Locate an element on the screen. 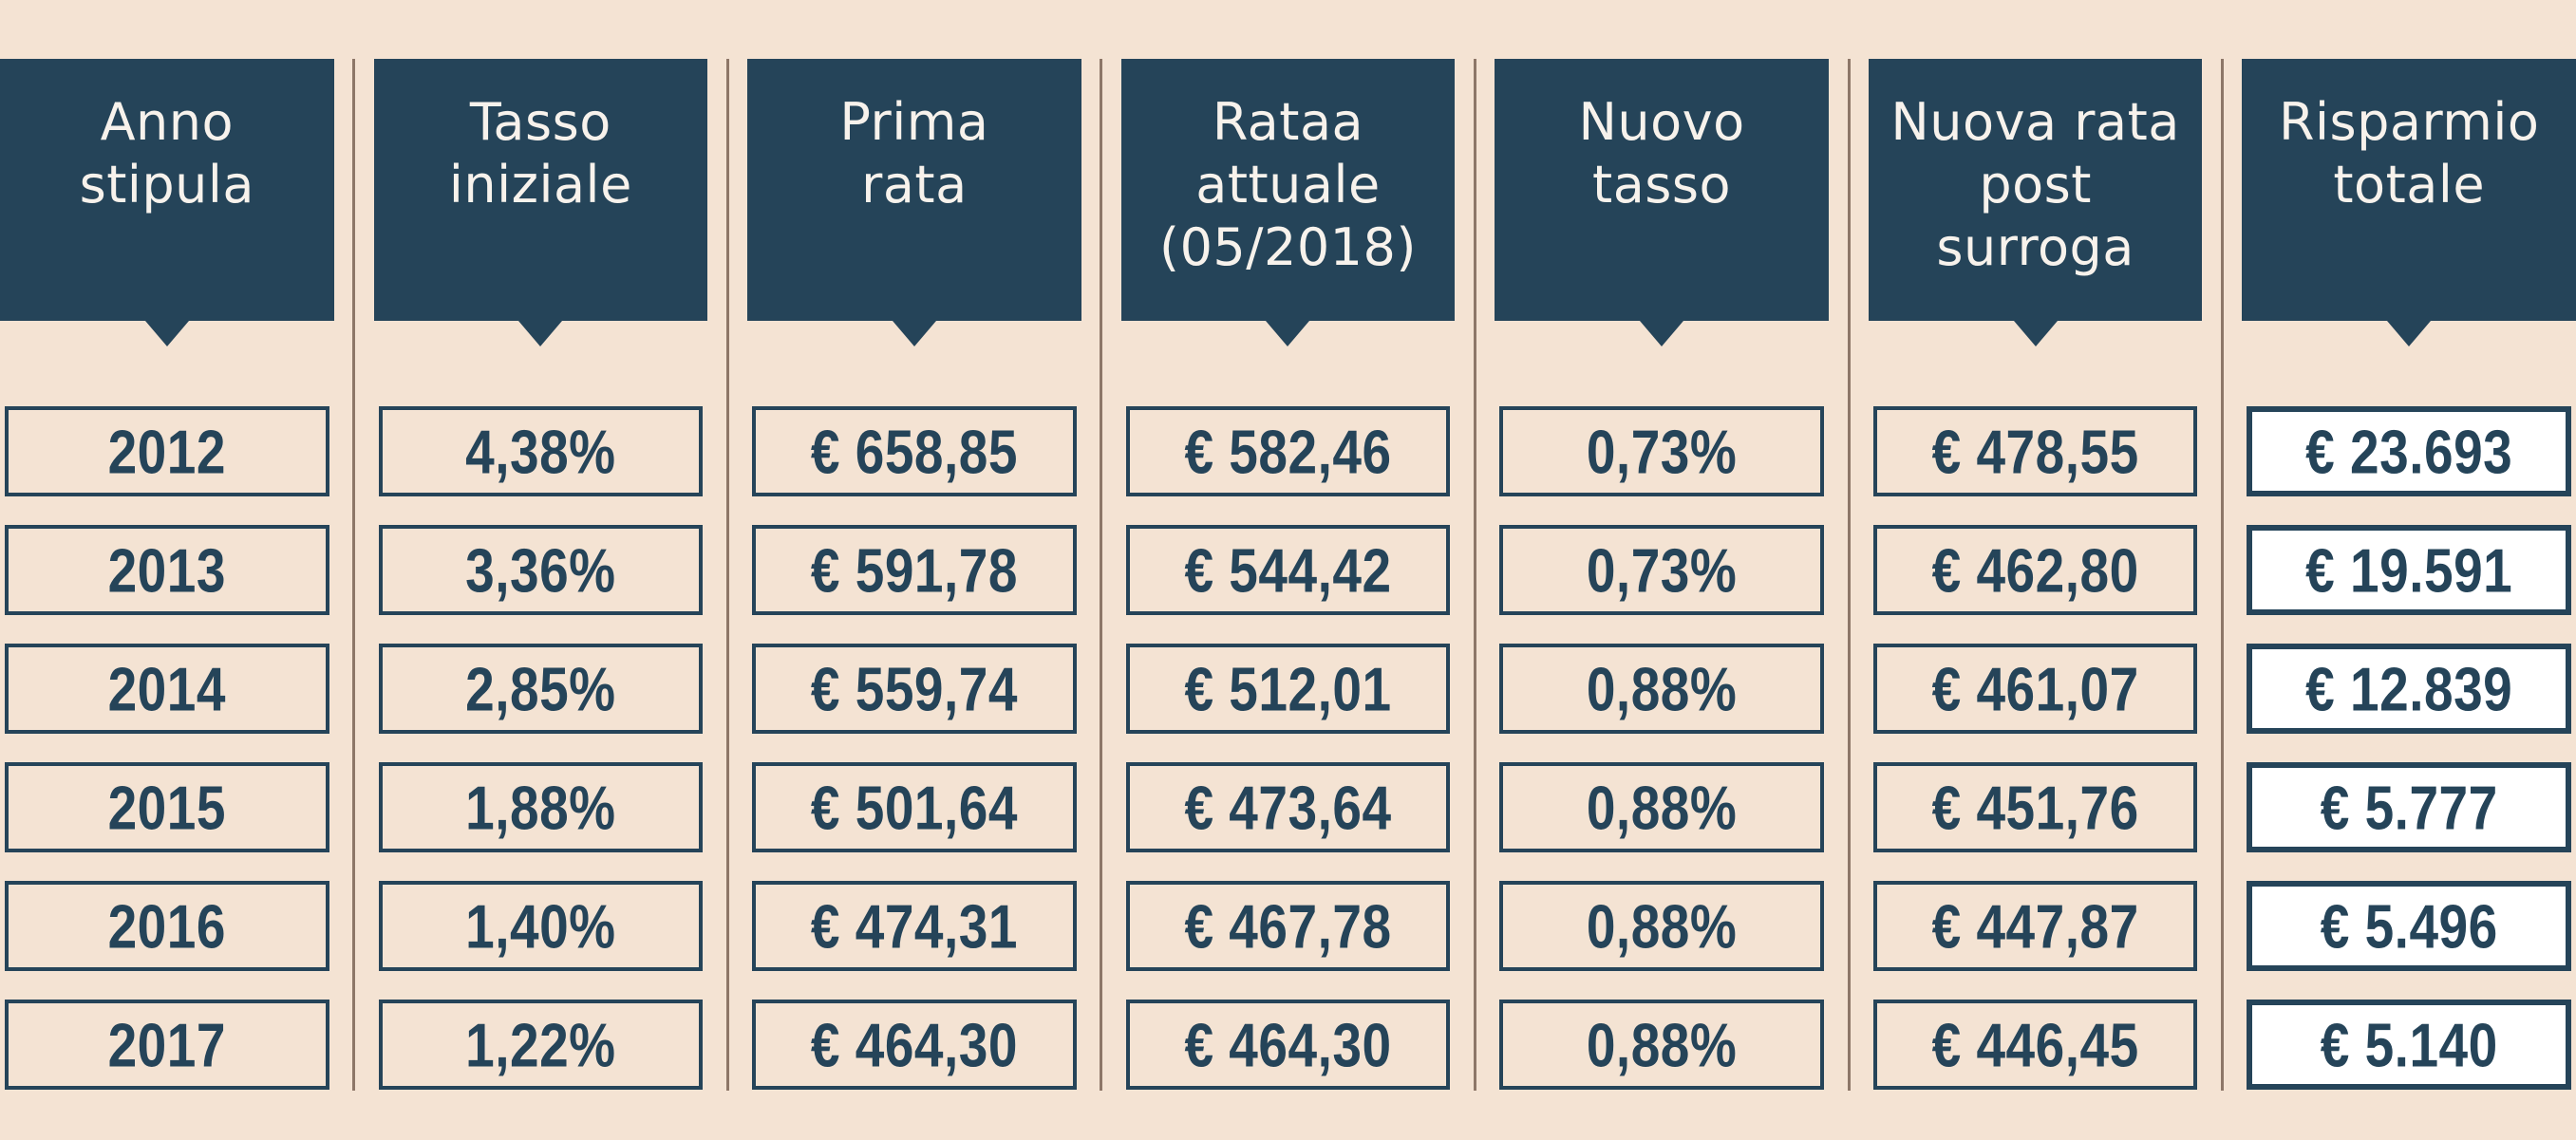 This screenshot has height=1140, width=2576. table-cell: 2016 is located at coordinates (167, 926).